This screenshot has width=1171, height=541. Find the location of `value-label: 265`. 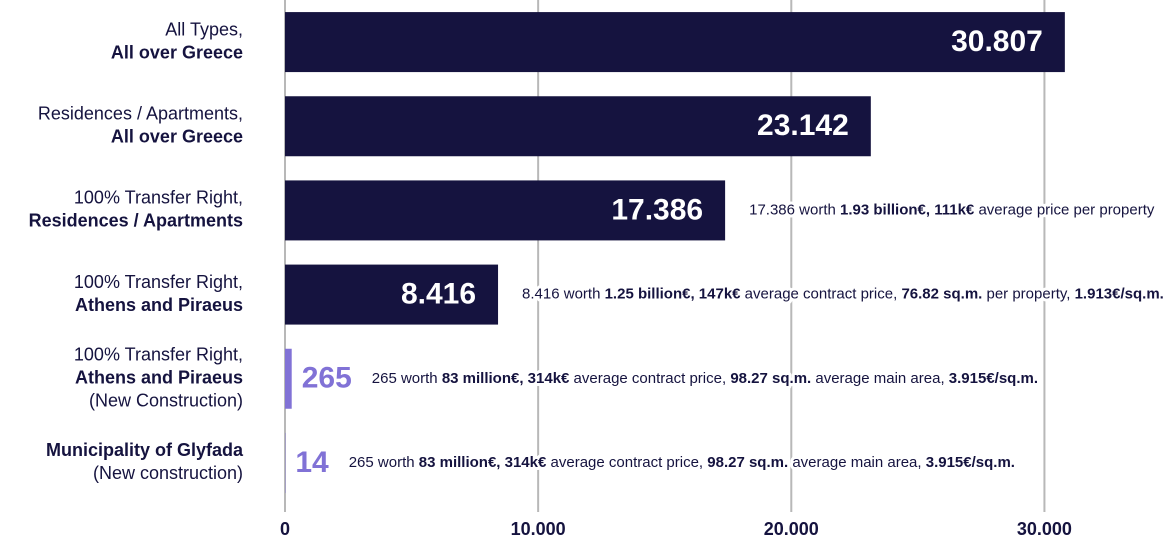

value-label: 265 is located at coordinates (327, 378).